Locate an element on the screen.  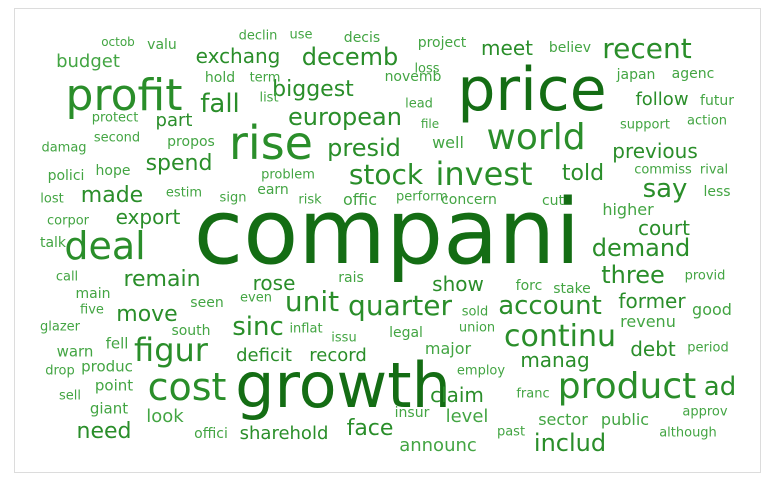
word-hope: hope is located at coordinates (113, 171).